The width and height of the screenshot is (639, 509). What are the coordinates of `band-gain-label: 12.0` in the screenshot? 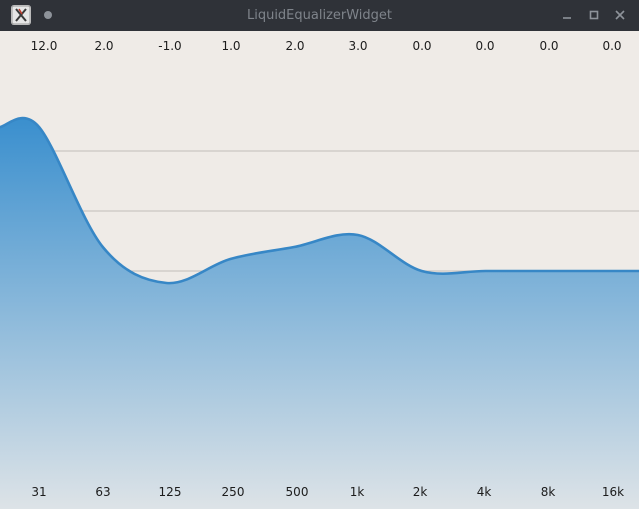 It's located at (44, 46).